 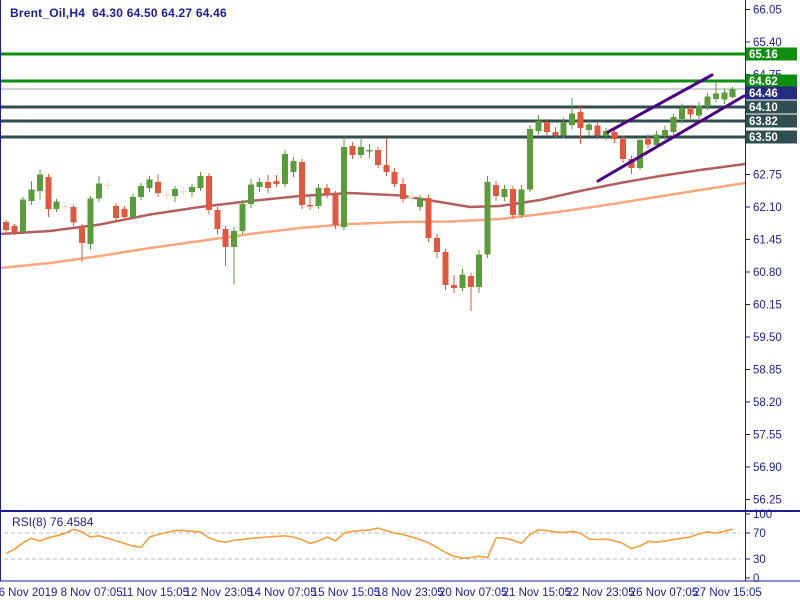 What do you see at coordinates (664, 593) in the screenshot?
I see `time-axis-label: 26 Nov 07:05` at bounding box center [664, 593].